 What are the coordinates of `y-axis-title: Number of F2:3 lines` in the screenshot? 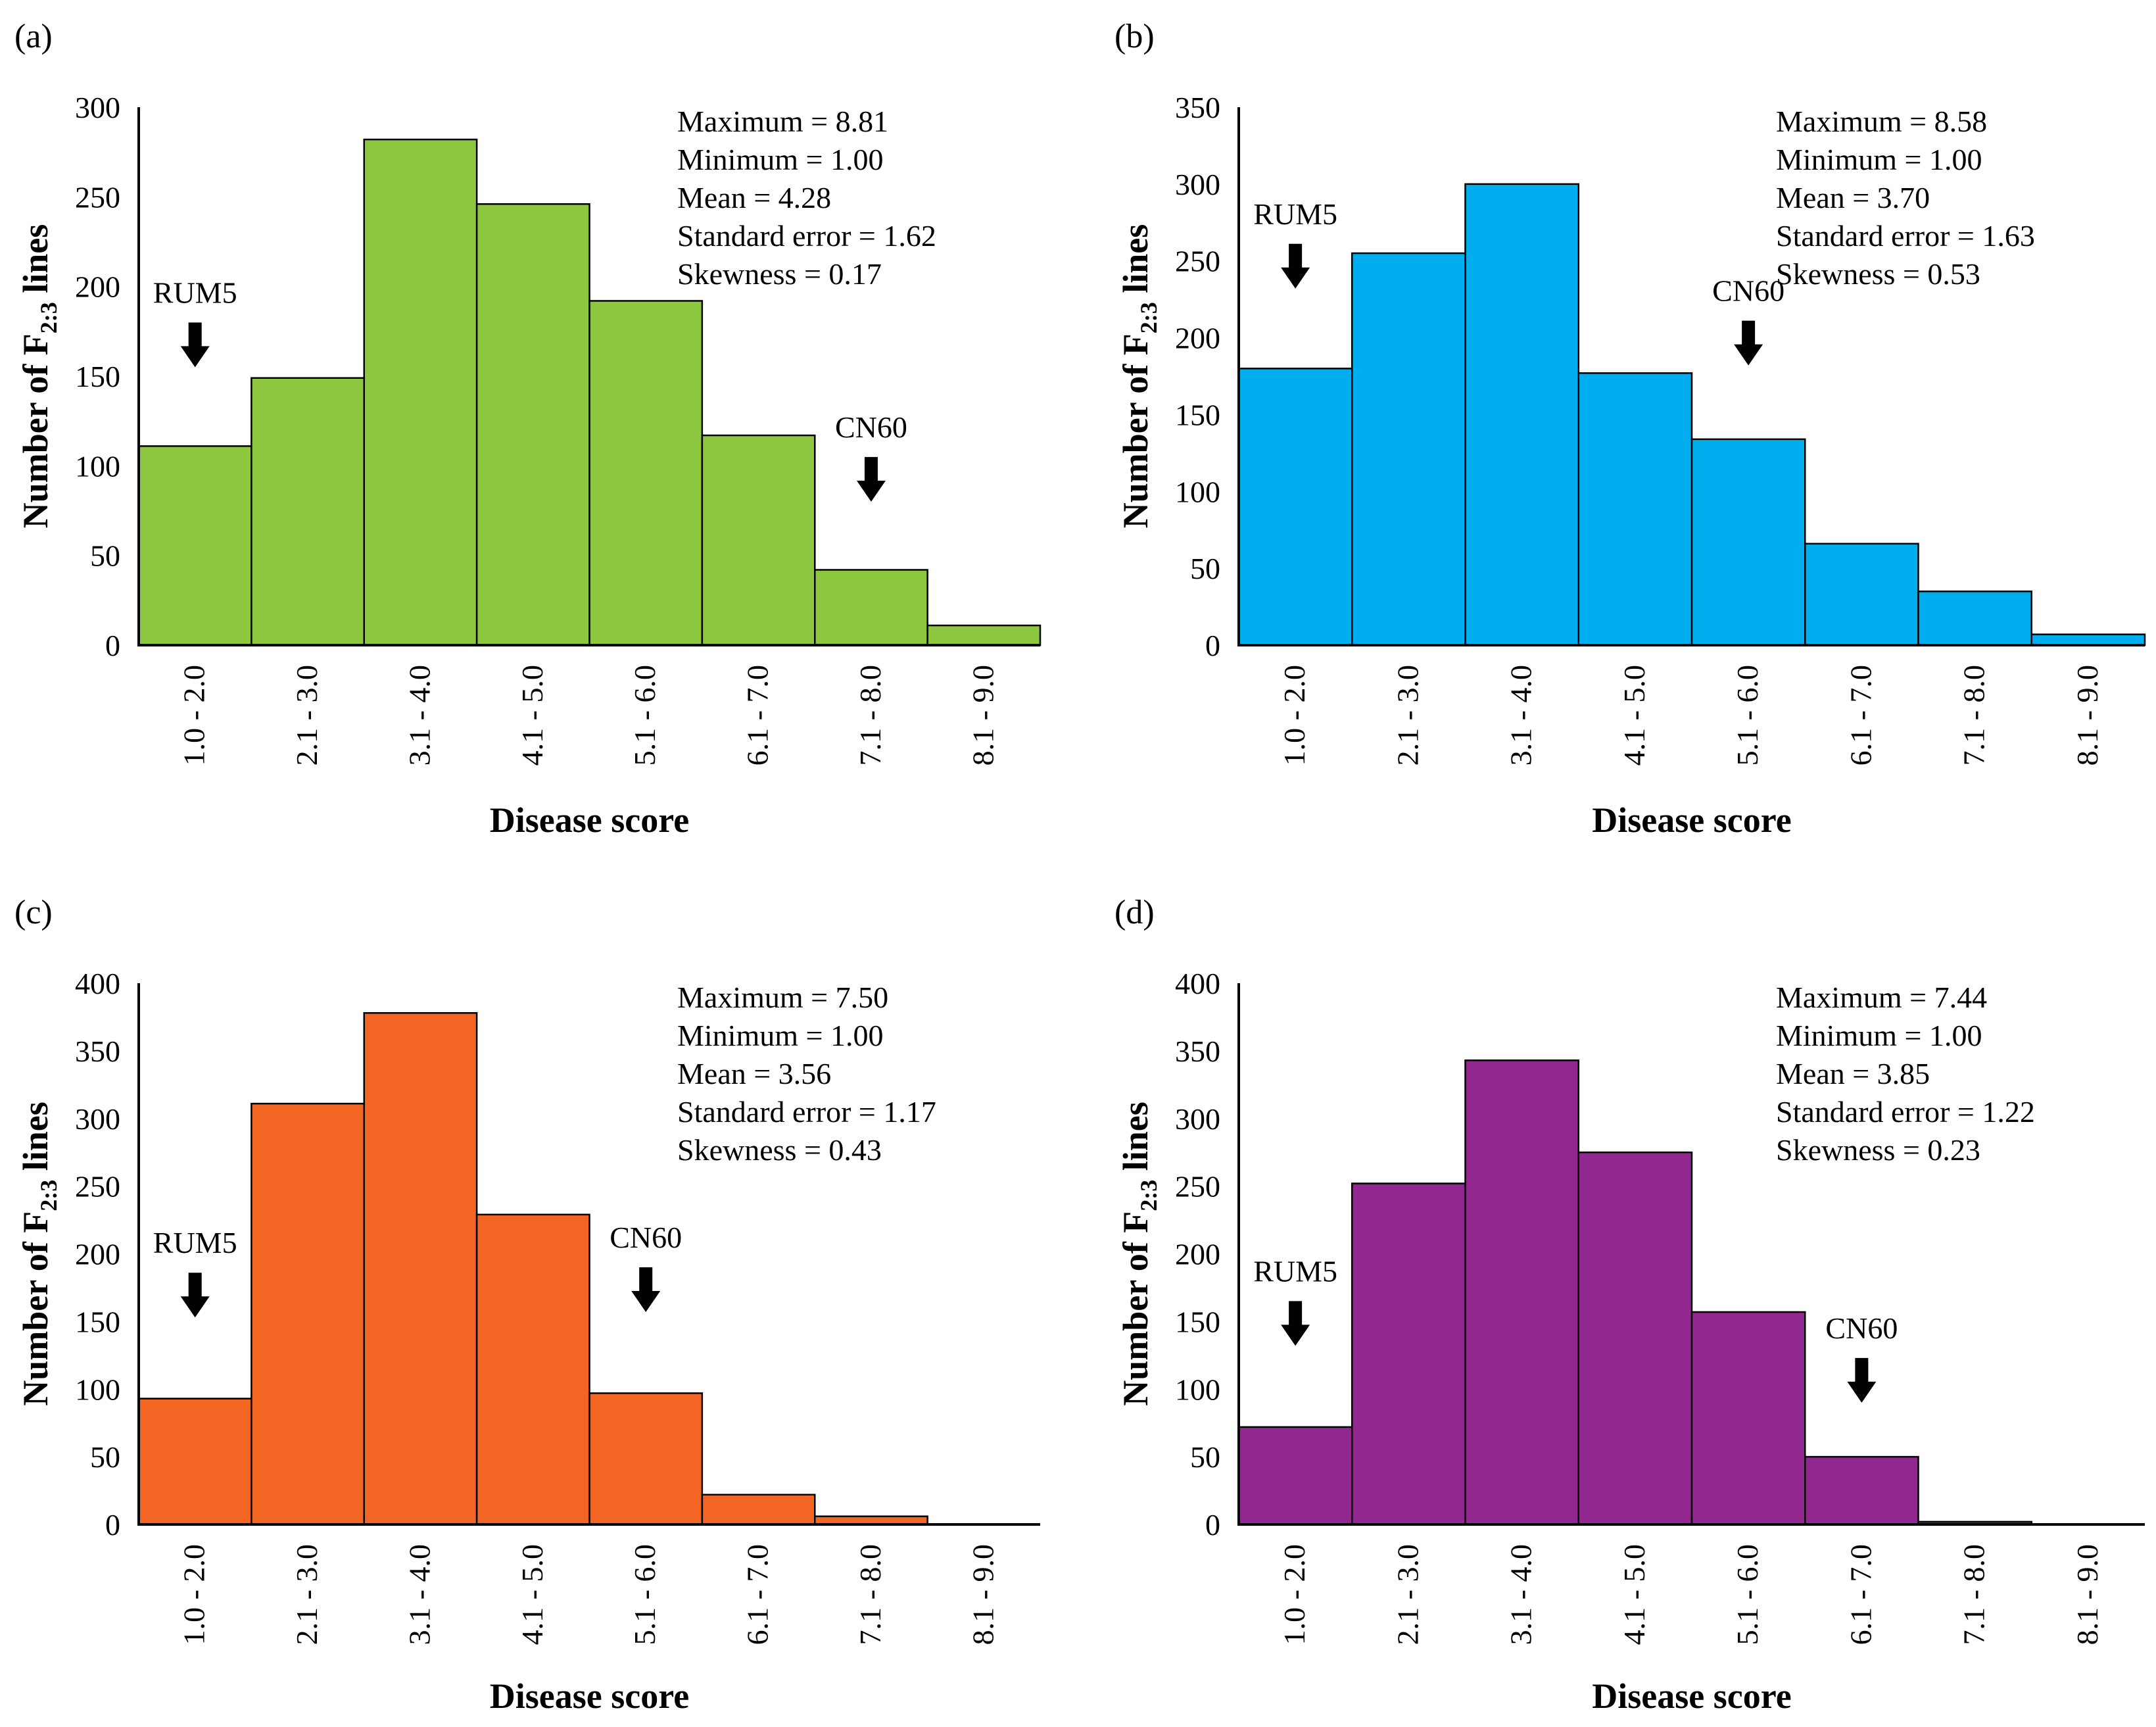 It's located at (1139, 1254).